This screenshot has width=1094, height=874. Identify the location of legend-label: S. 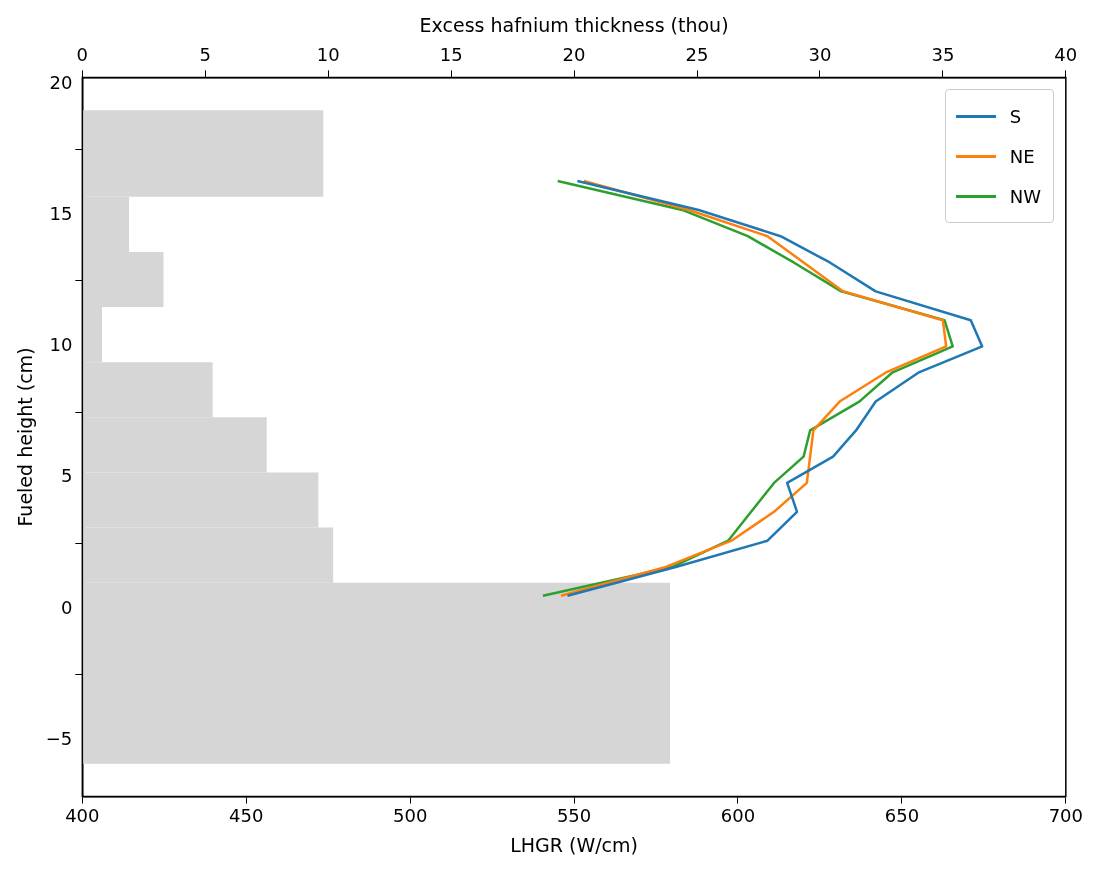
(1015, 116).